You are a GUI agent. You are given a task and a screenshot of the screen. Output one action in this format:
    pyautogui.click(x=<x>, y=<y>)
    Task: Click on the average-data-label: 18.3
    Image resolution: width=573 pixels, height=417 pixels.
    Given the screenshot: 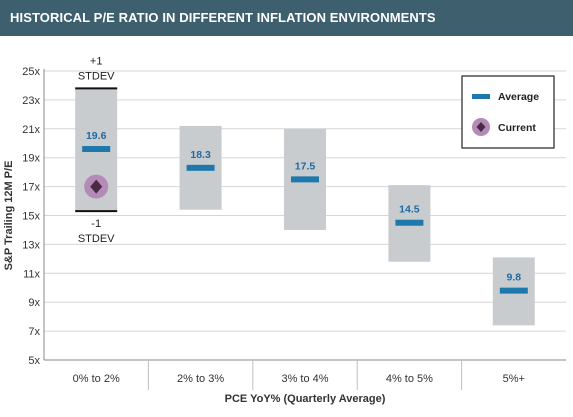 What is the action you would take?
    pyautogui.click(x=200, y=155)
    